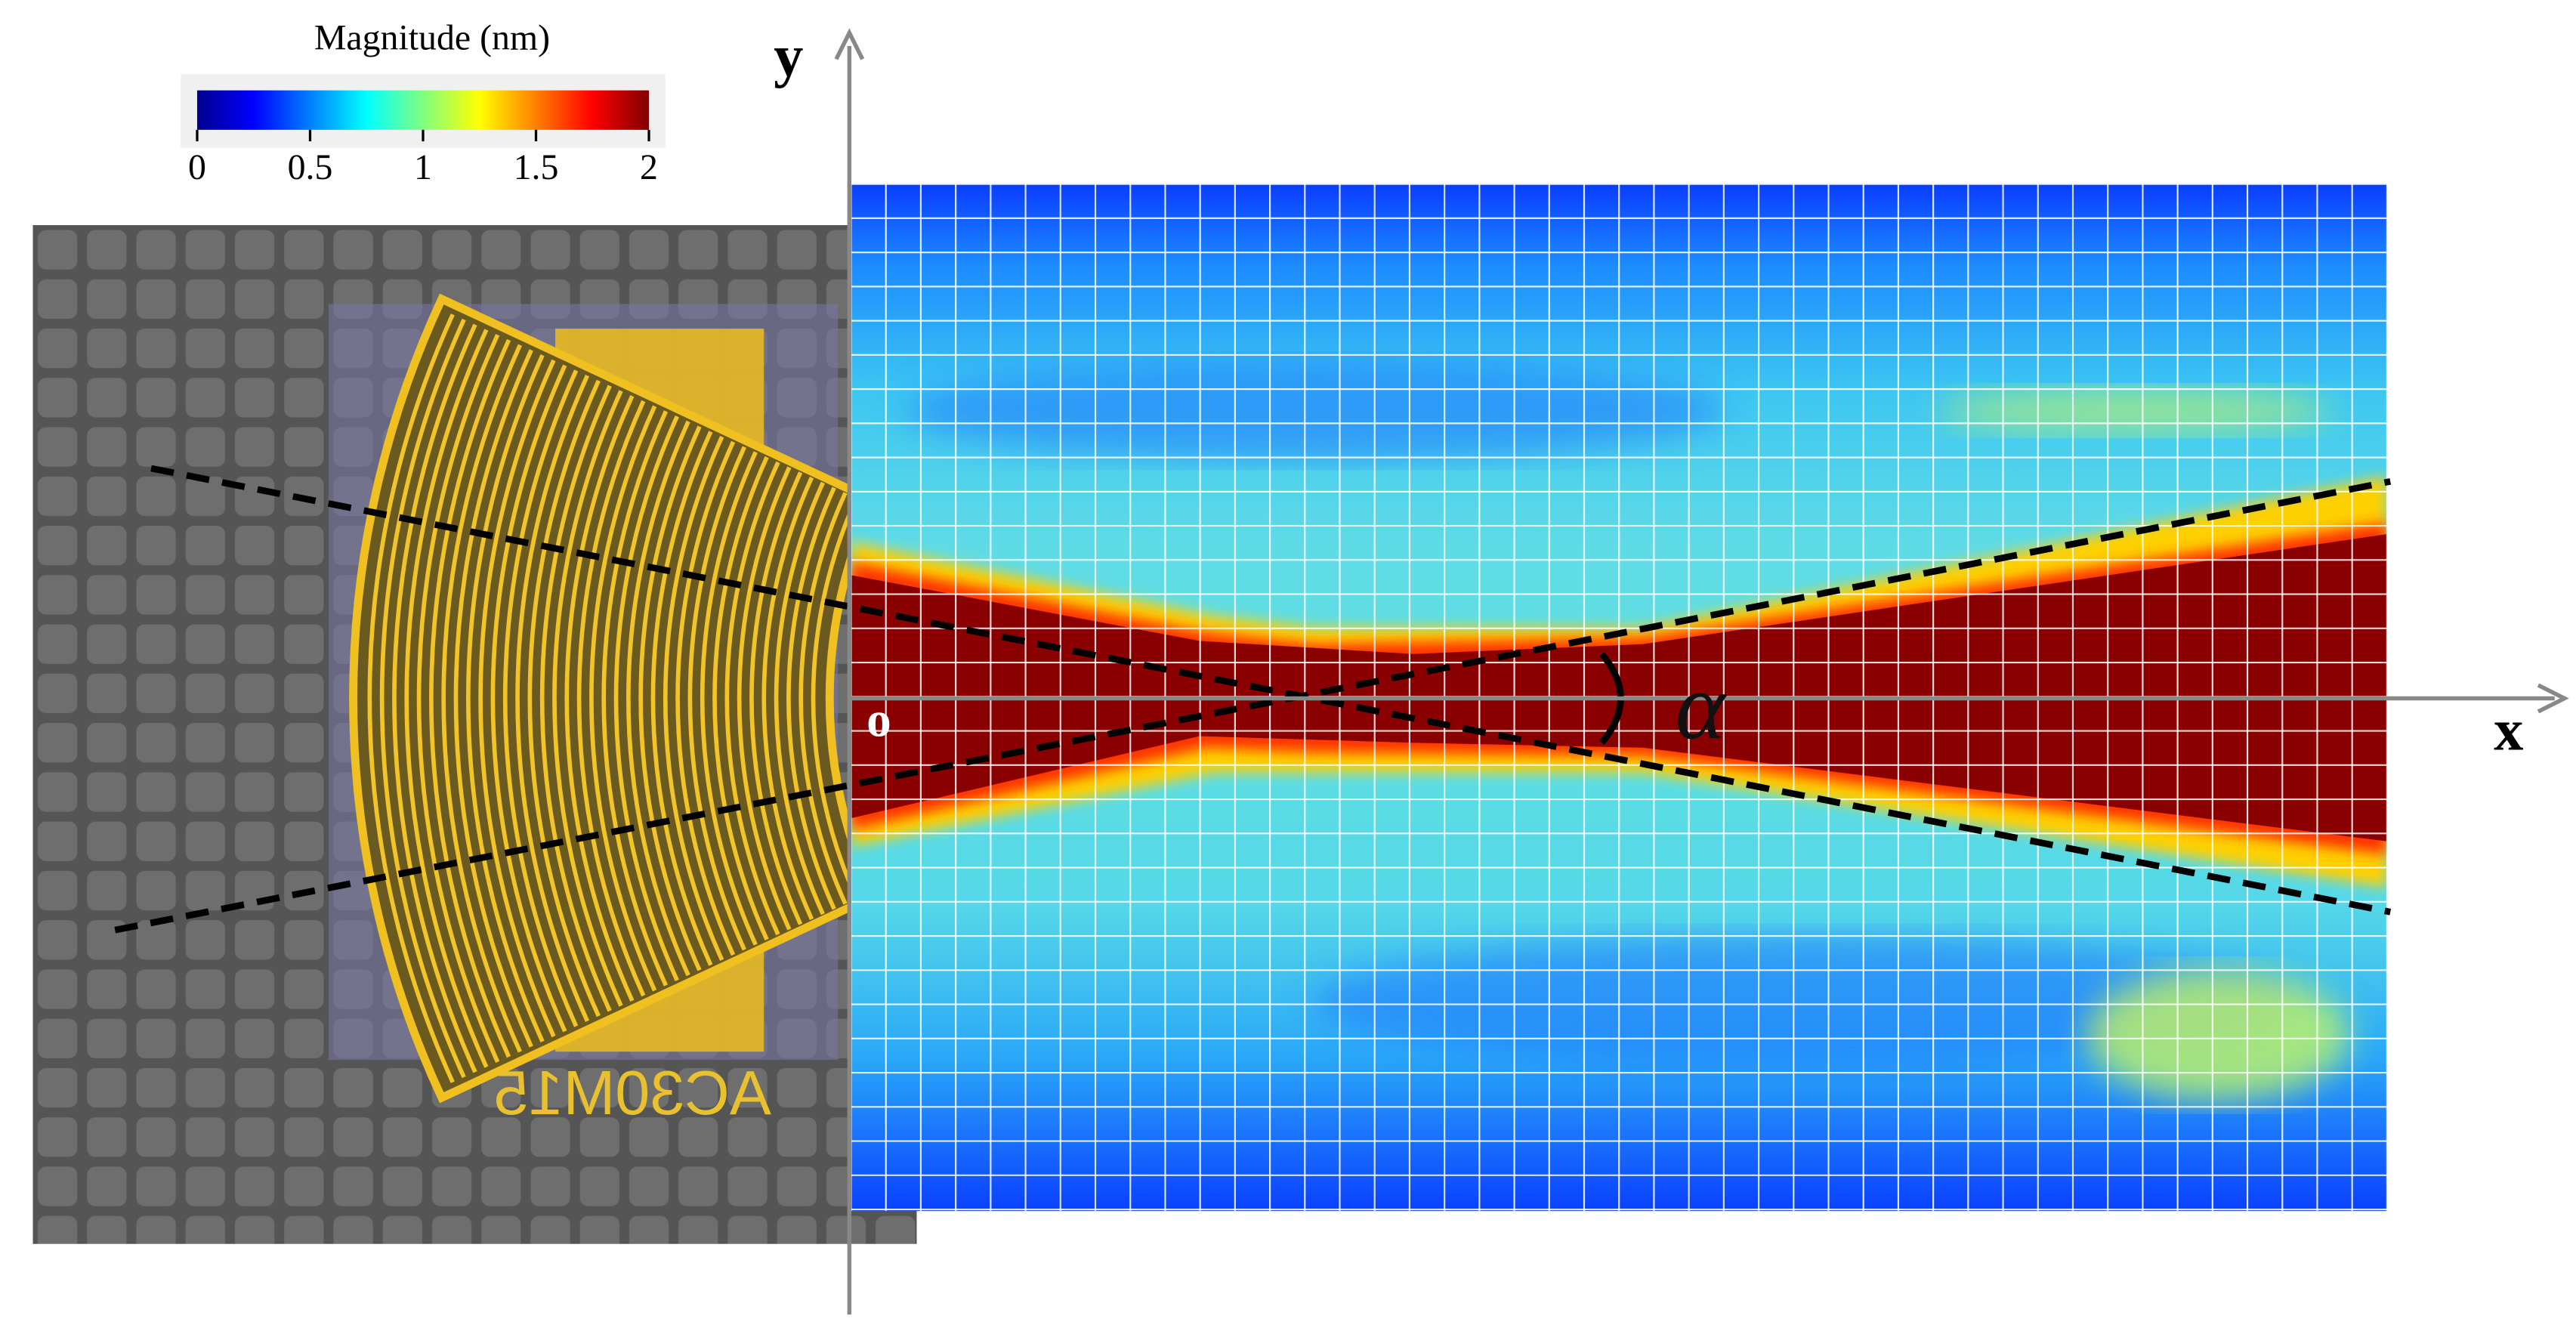 The width and height of the screenshot is (2576, 1331). I want to click on x-label: x, so click(2508, 730).